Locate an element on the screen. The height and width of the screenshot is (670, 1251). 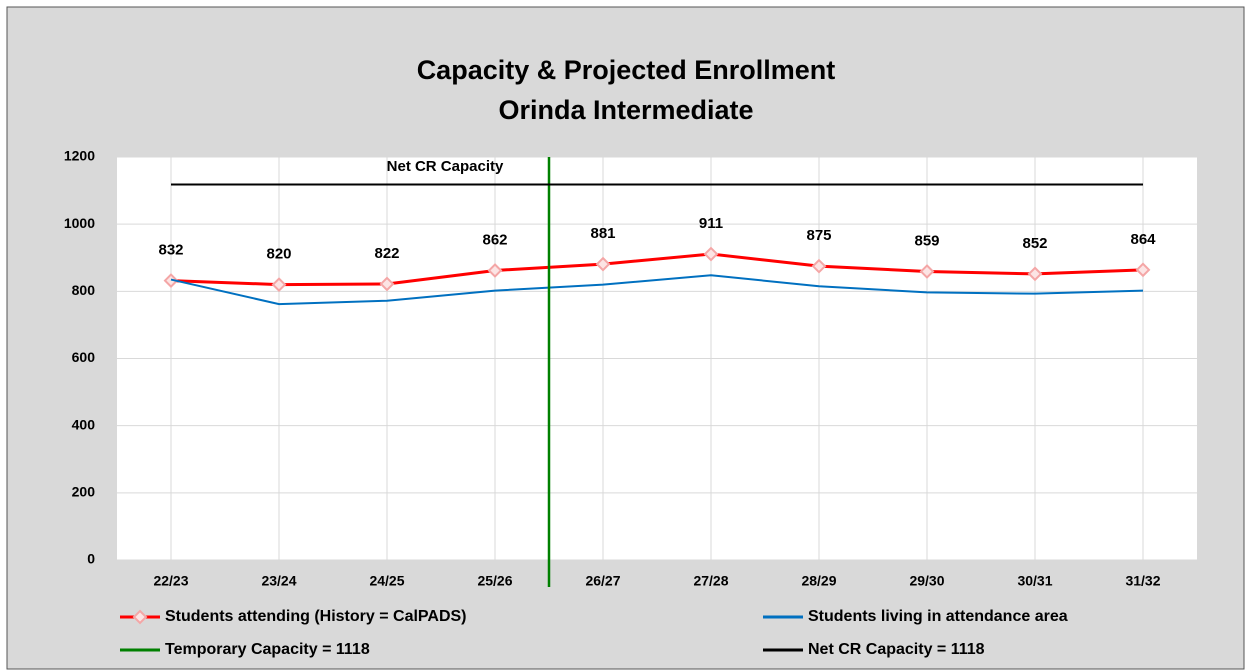
legend-marker is located at coordinates (140, 617).